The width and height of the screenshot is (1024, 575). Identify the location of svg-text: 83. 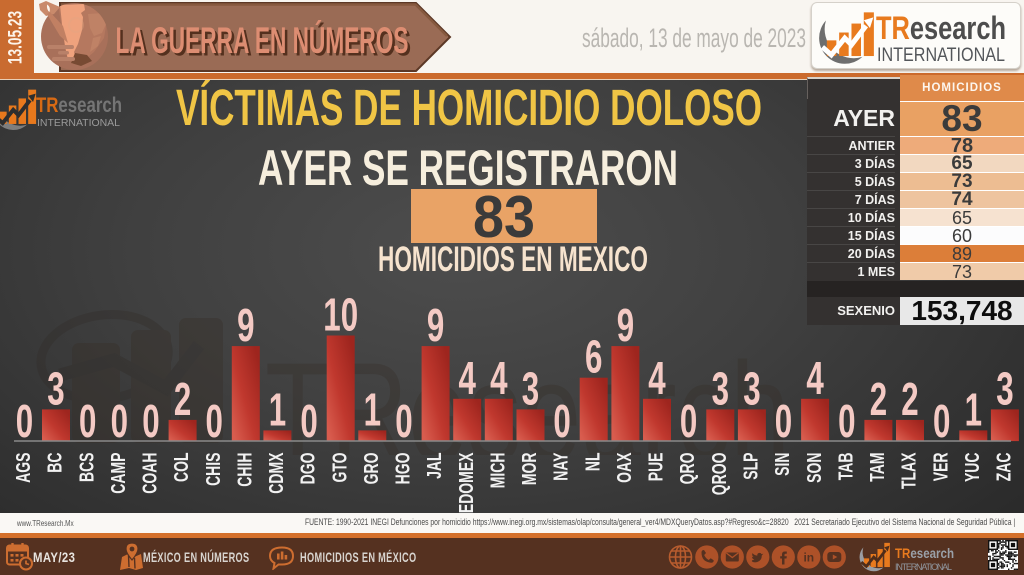
(504, 216).